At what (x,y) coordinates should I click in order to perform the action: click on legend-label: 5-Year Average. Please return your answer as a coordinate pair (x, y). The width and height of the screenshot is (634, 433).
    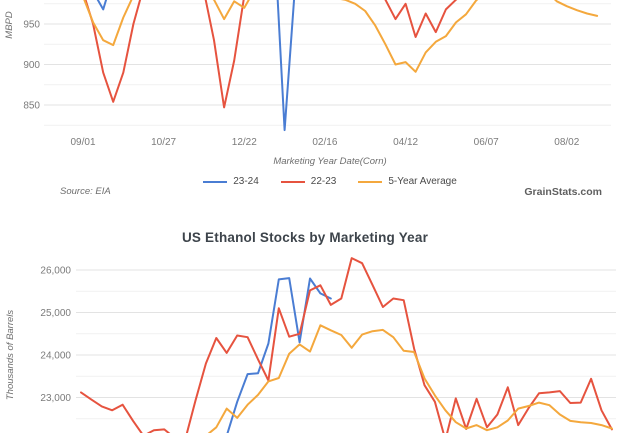
    Looking at the image, I should click on (422, 181).